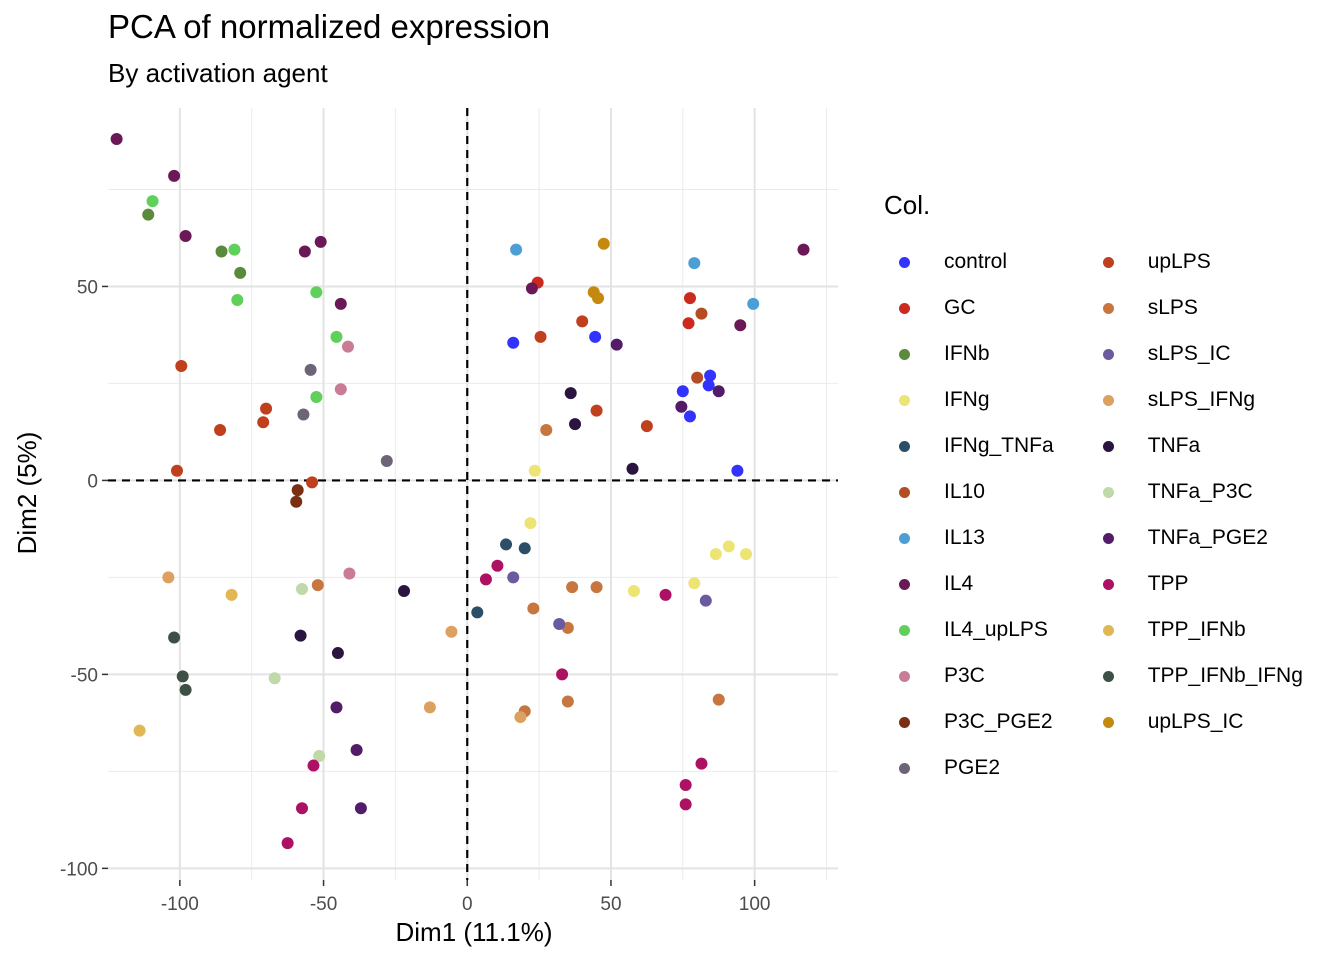  I want to click on x-tick-label: -100, so click(180, 904).